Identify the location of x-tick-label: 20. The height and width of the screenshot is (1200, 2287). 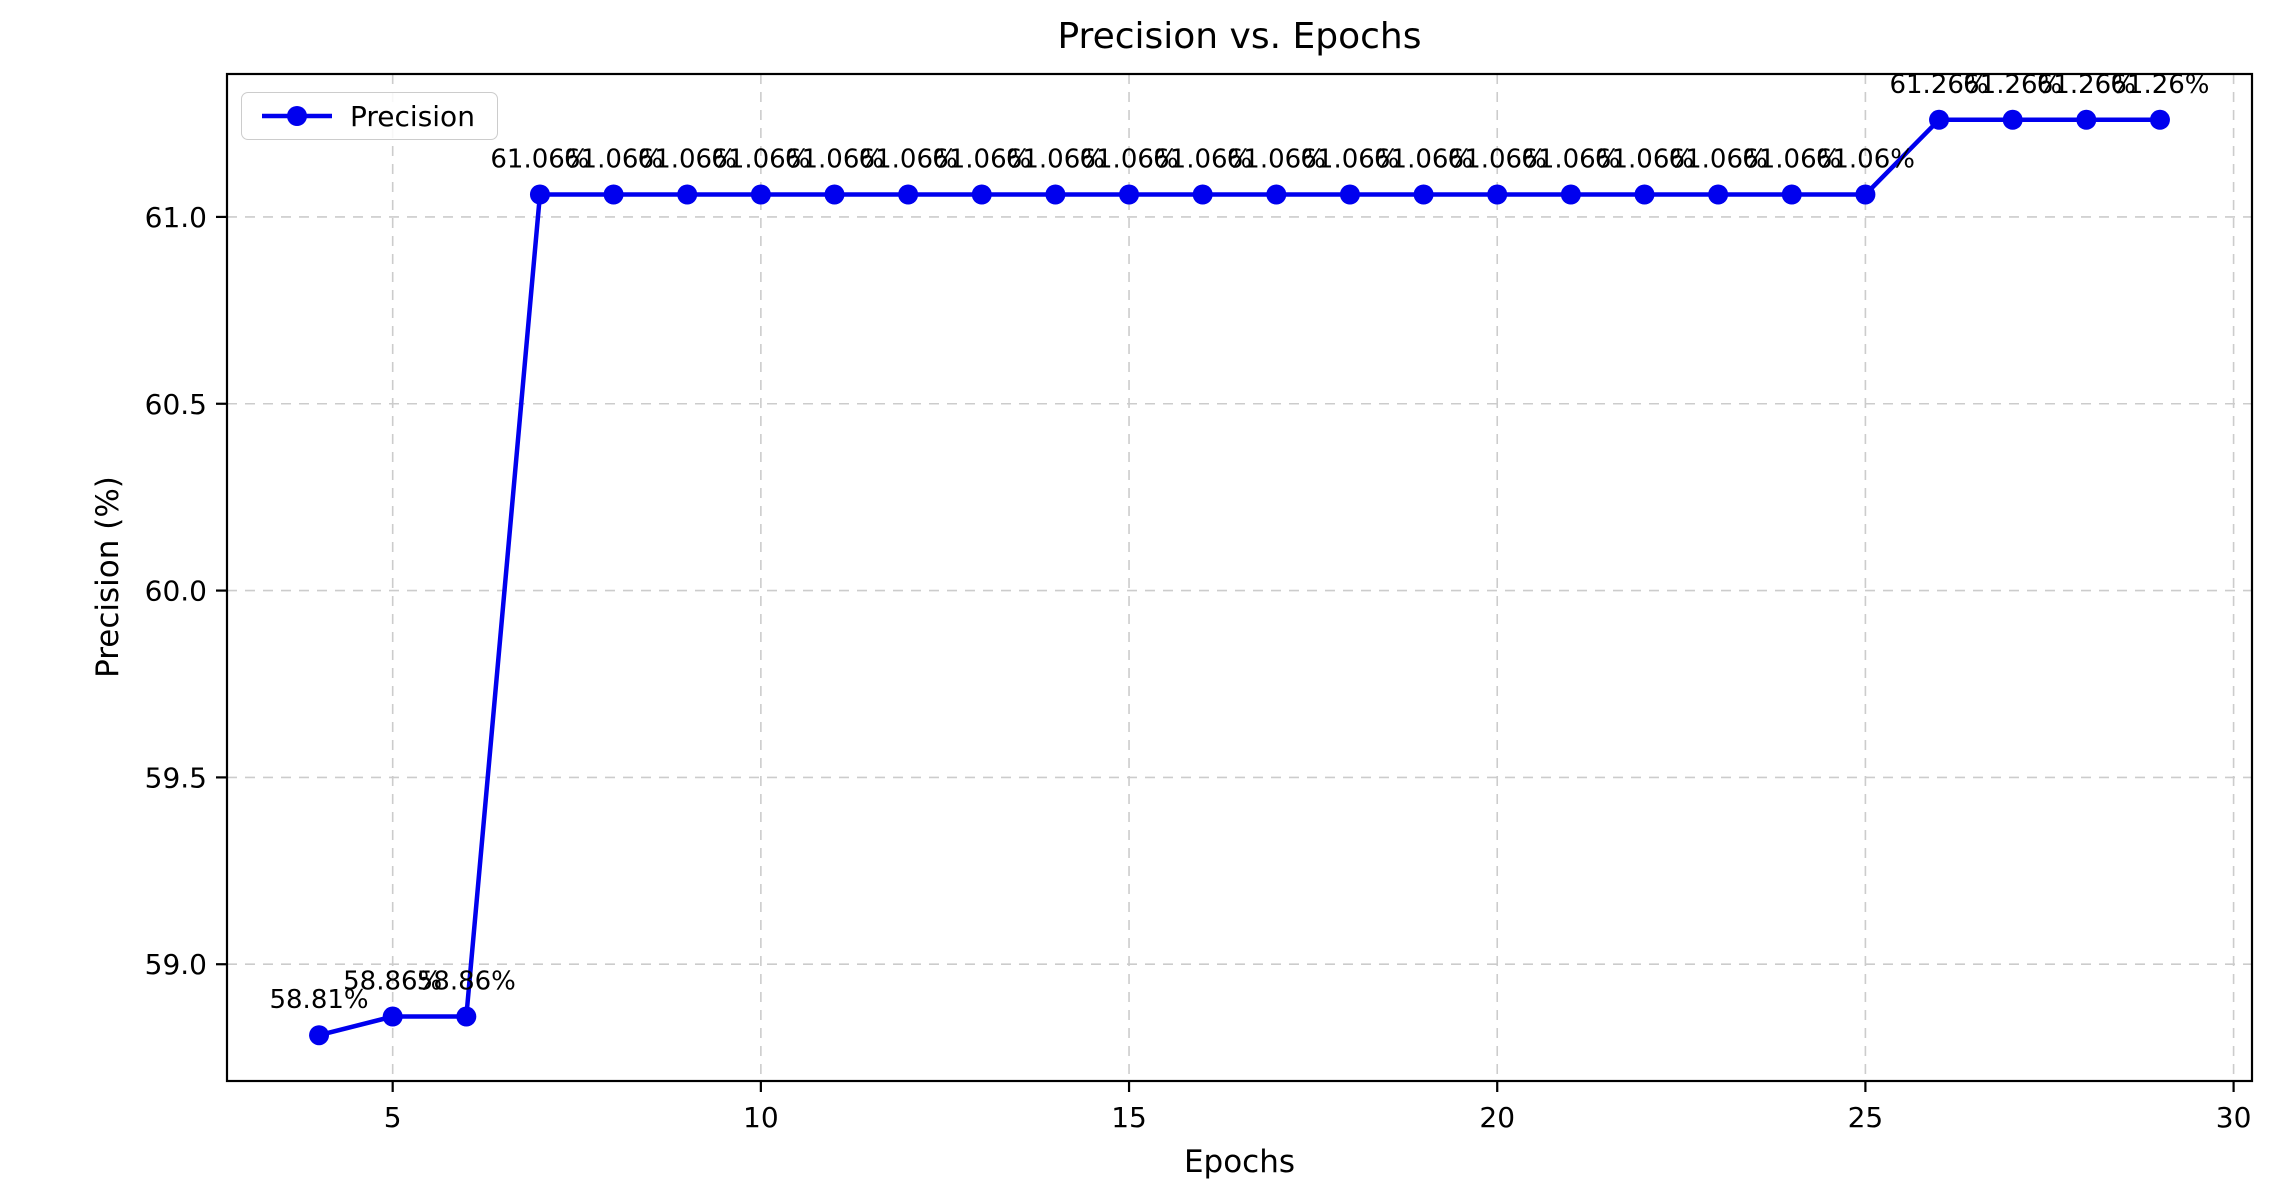
(1497, 1117).